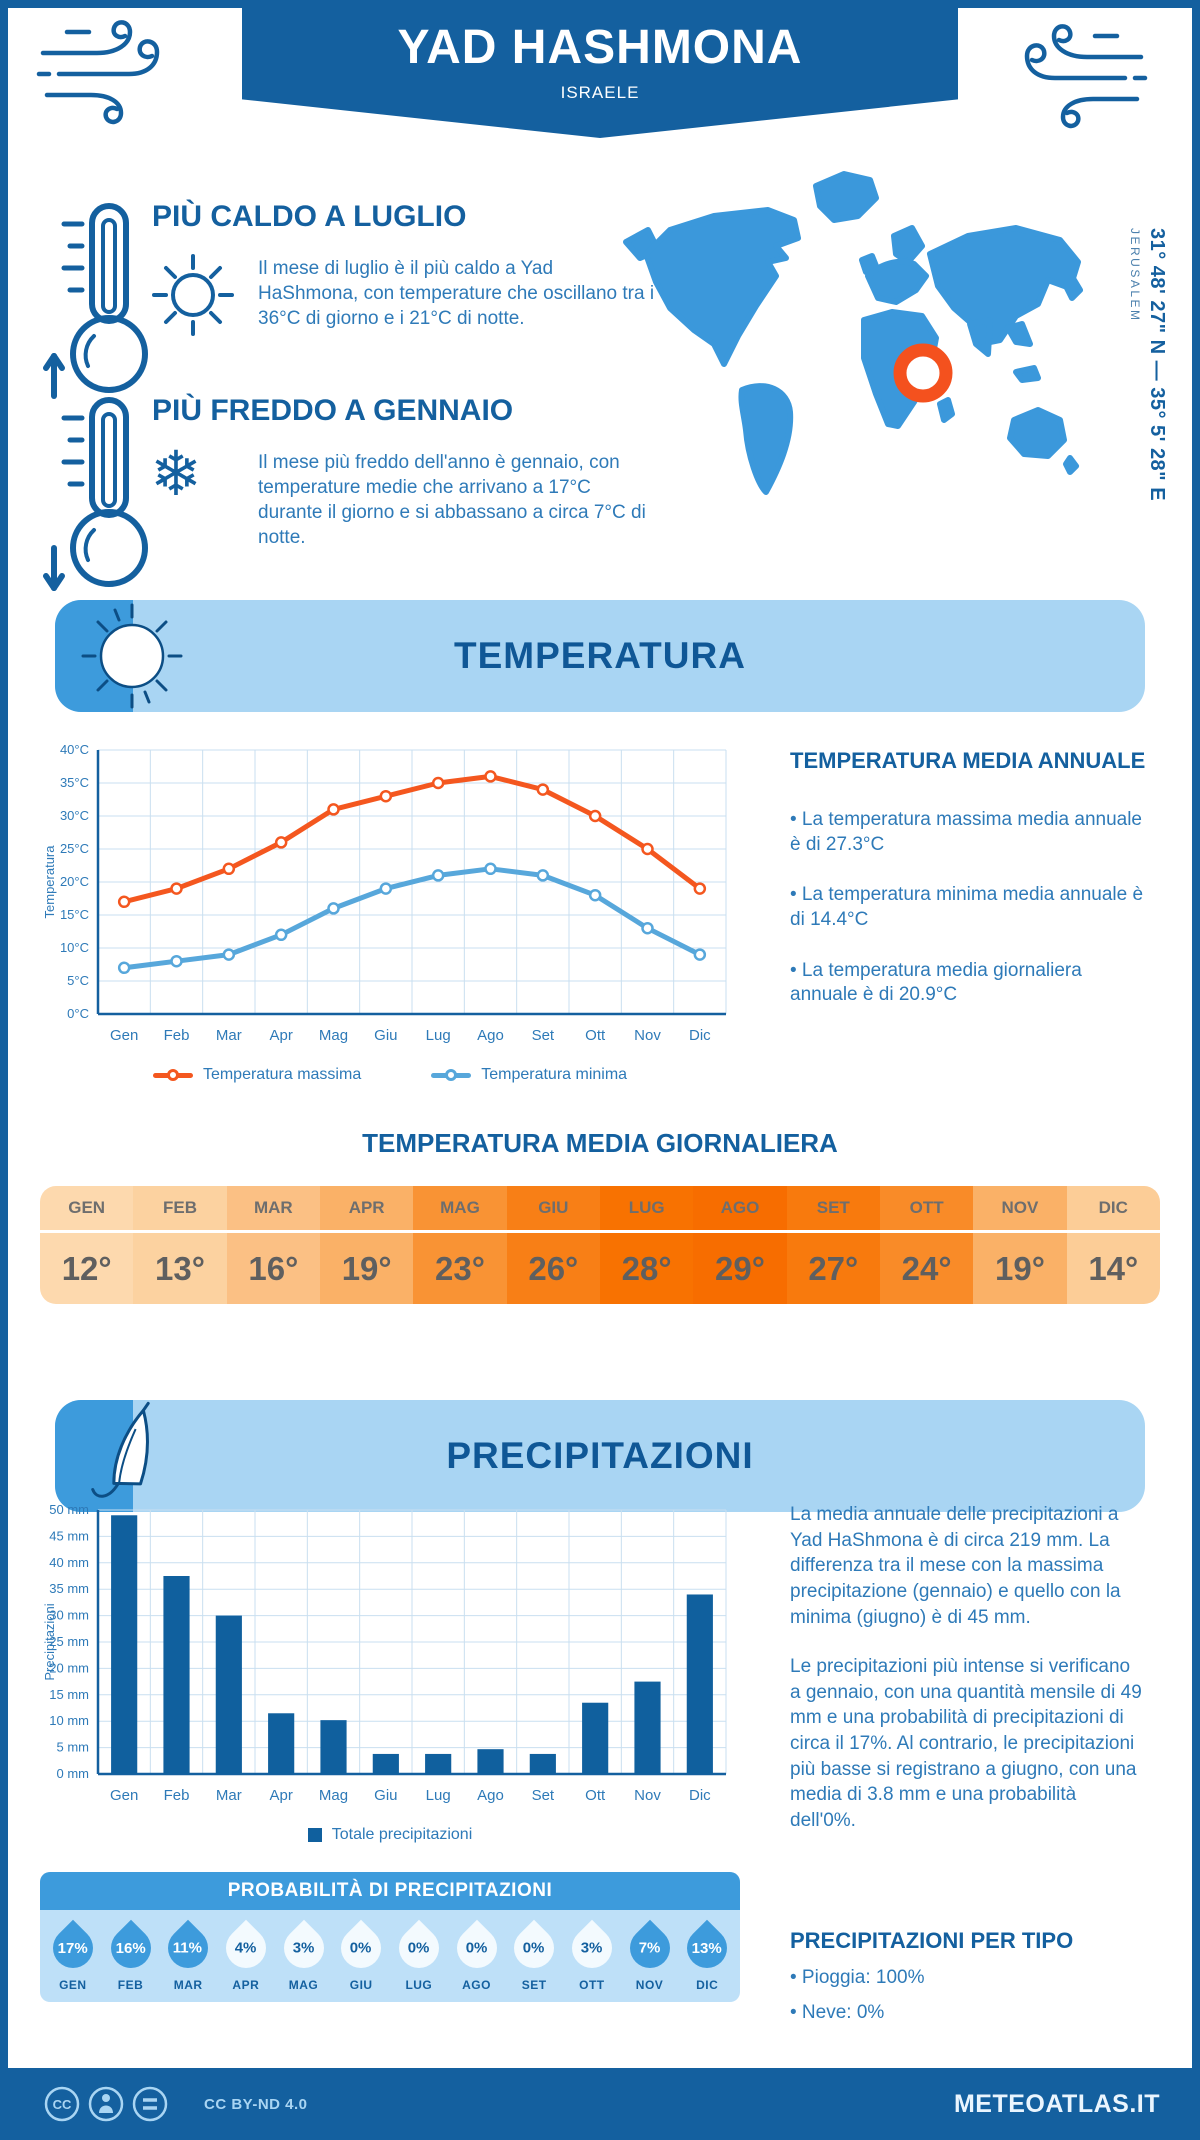 The height and width of the screenshot is (2140, 1200). What do you see at coordinates (69, 1667) in the screenshot?
I see `svg-text: 20 mm` at bounding box center [69, 1667].